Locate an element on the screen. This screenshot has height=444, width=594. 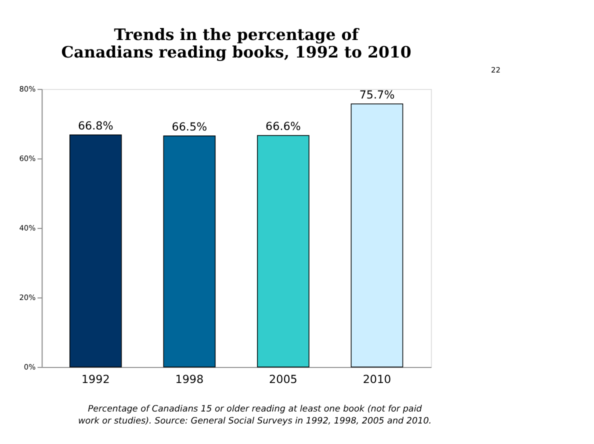
chart-title: Trends in the percentage of Canadians reading books, 1992 to 2010 is located at coordinates (236, 43).